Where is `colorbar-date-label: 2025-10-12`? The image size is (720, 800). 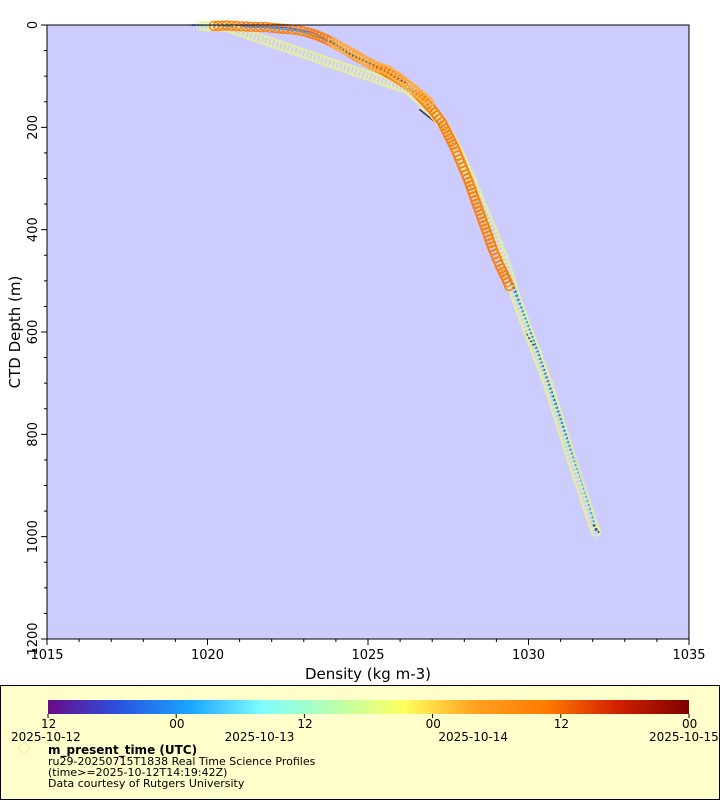
colorbar-date-label: 2025-10-12 is located at coordinates (46, 737).